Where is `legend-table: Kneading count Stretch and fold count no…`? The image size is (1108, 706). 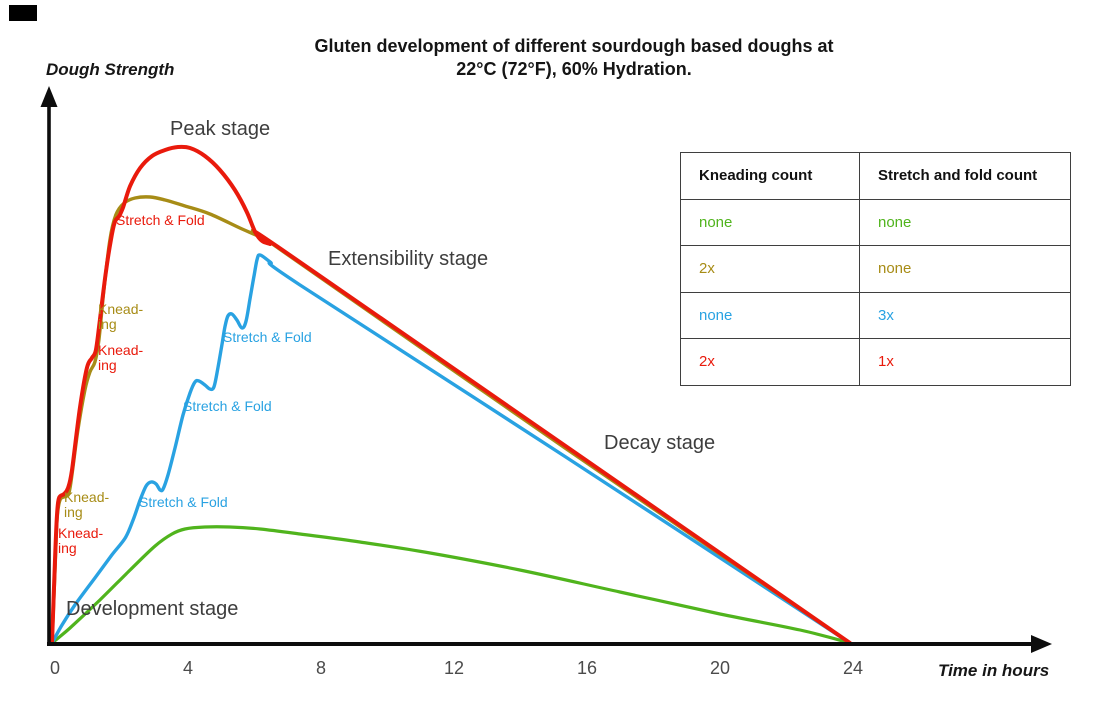 legend-table: Kneading count Stretch and fold count no… is located at coordinates (875, 269).